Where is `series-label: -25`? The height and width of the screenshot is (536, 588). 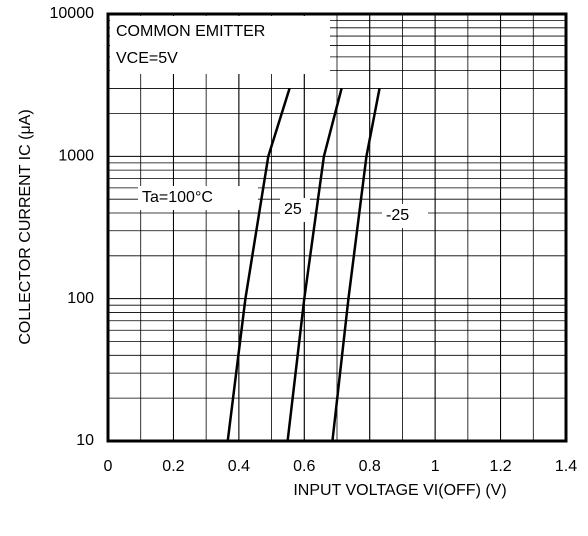
series-label: -25 is located at coordinates (397, 215).